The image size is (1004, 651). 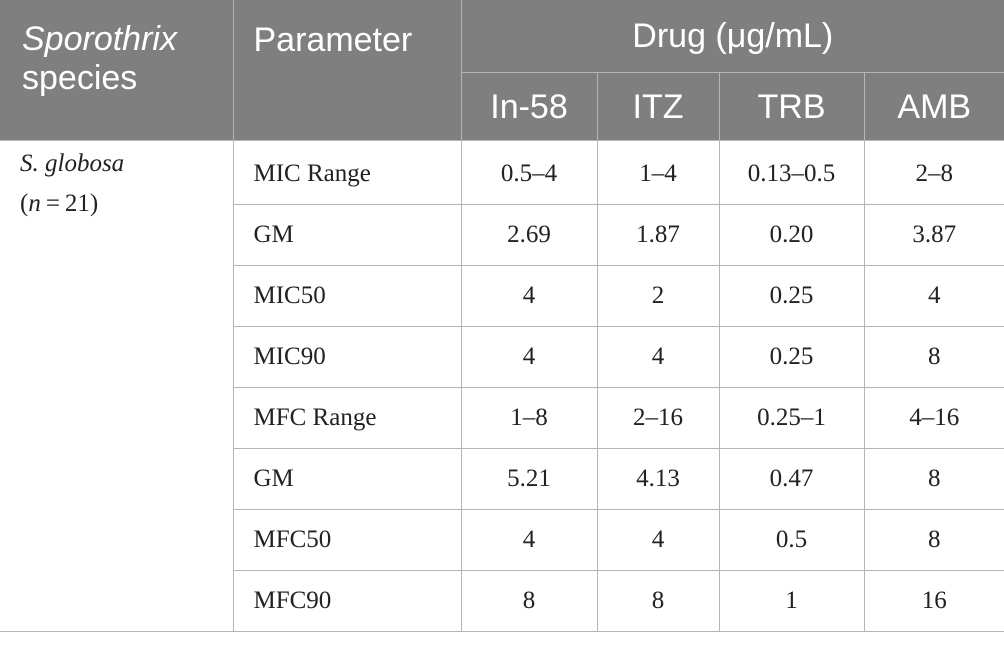 I want to click on table-row: GM 5.21 4.13 0.47 8, so click(x=502, y=479).